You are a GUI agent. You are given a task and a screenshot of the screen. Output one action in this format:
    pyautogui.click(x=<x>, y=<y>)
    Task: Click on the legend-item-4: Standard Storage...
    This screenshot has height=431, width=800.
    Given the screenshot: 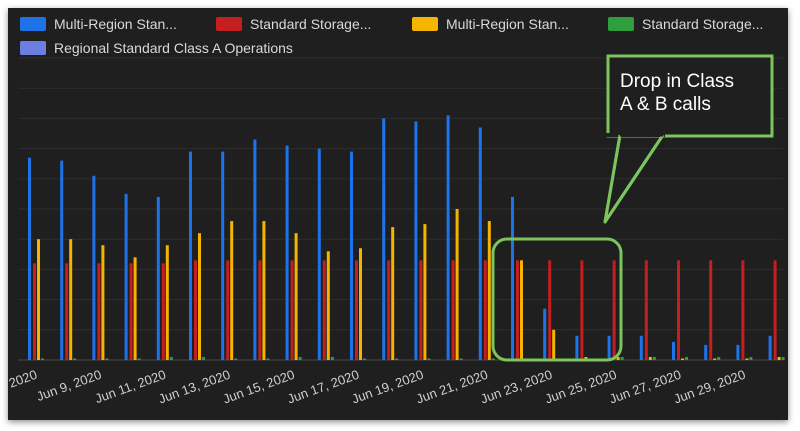 What is the action you would take?
    pyautogui.click(x=685, y=24)
    